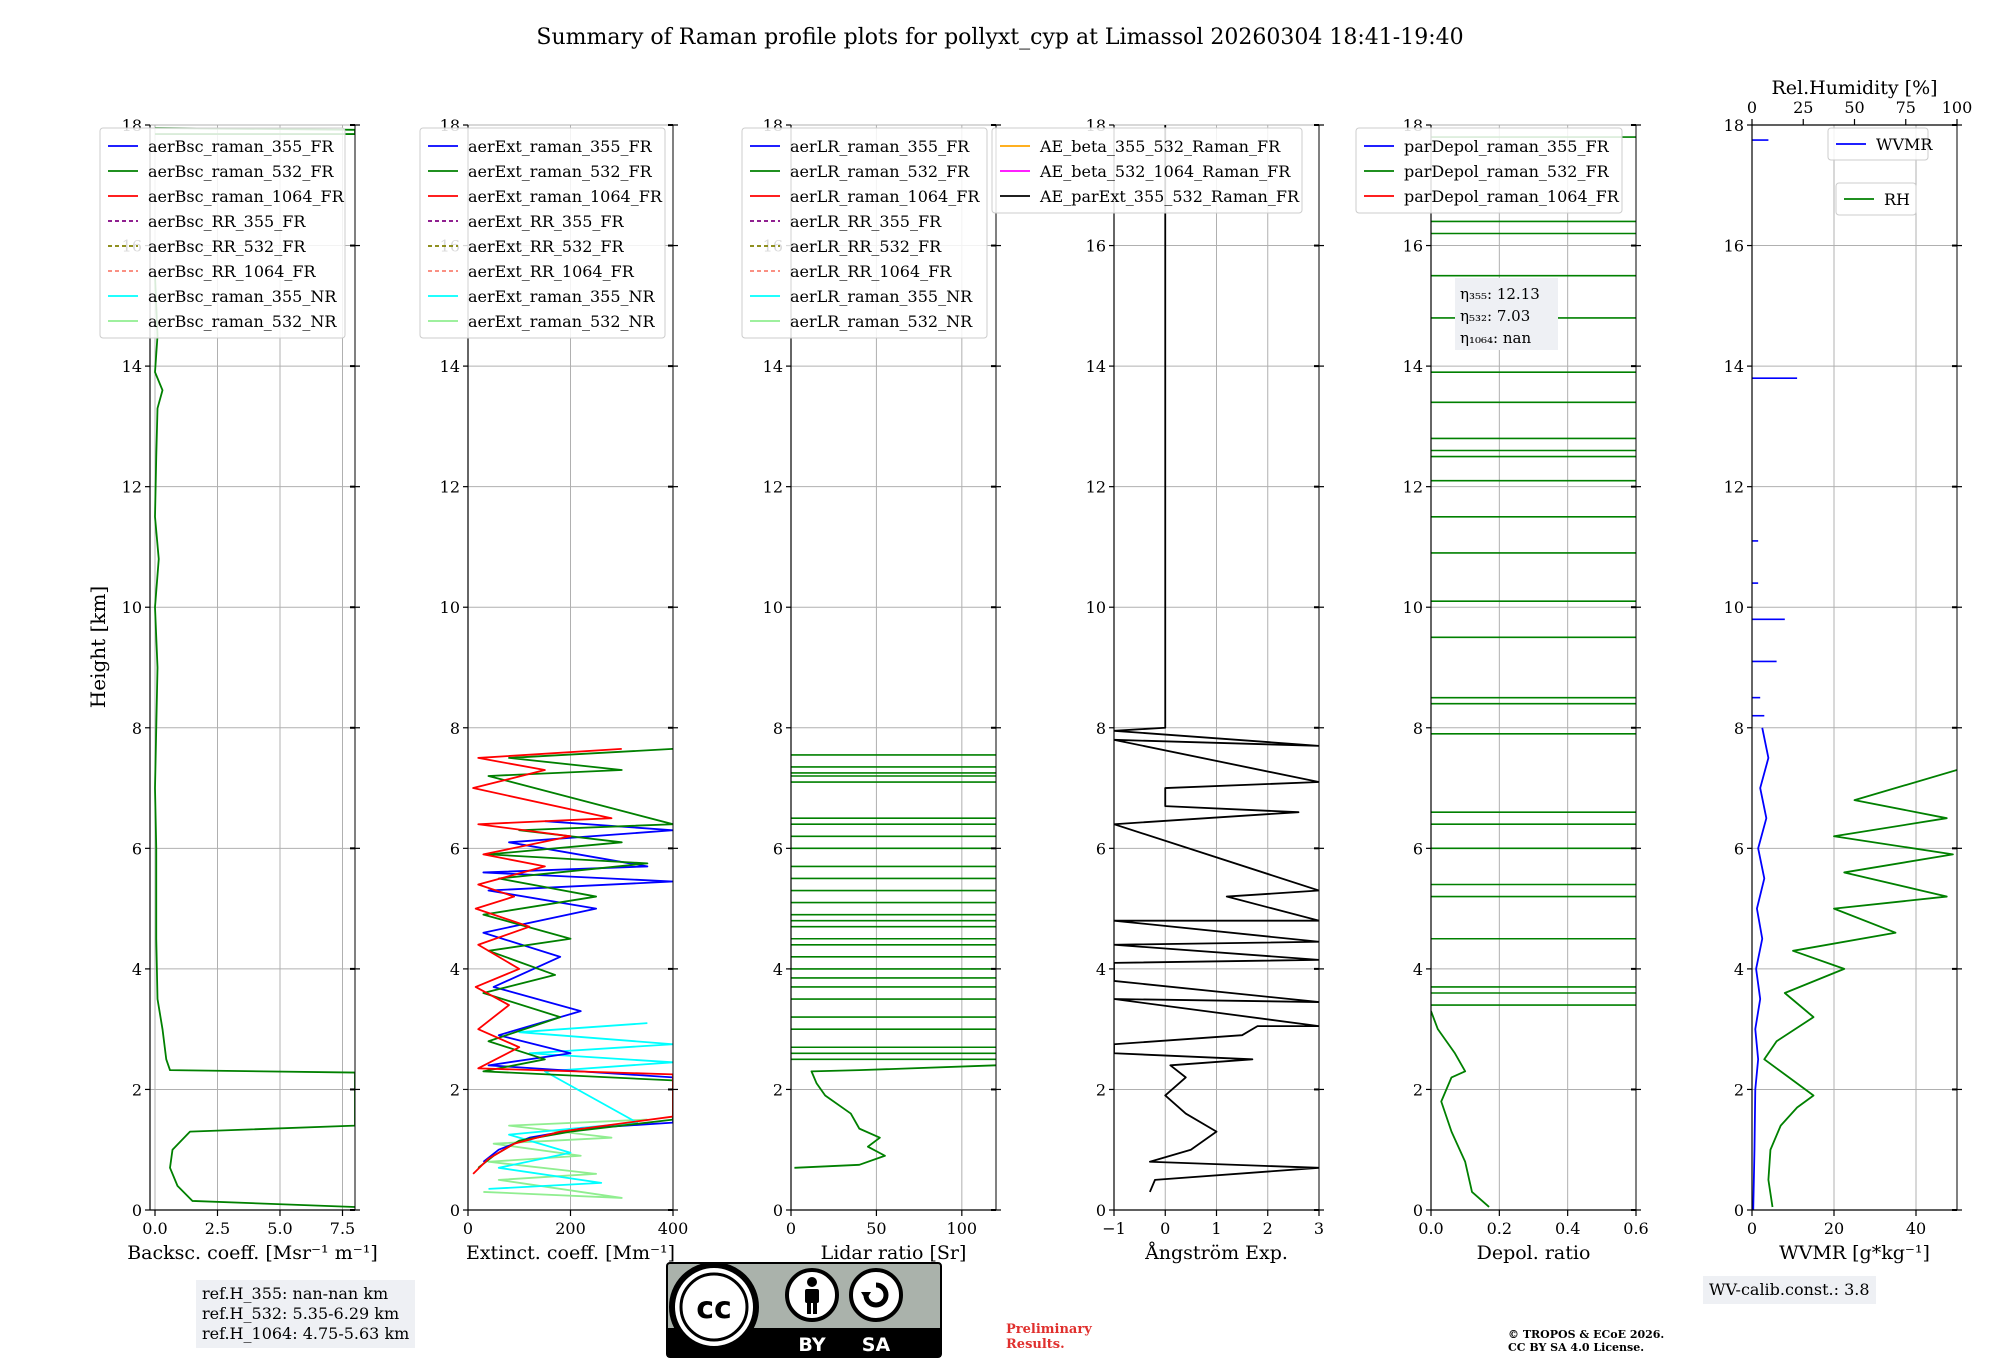  I want to click on legend-label: aerExt_raman_532_NR, so click(562, 321).